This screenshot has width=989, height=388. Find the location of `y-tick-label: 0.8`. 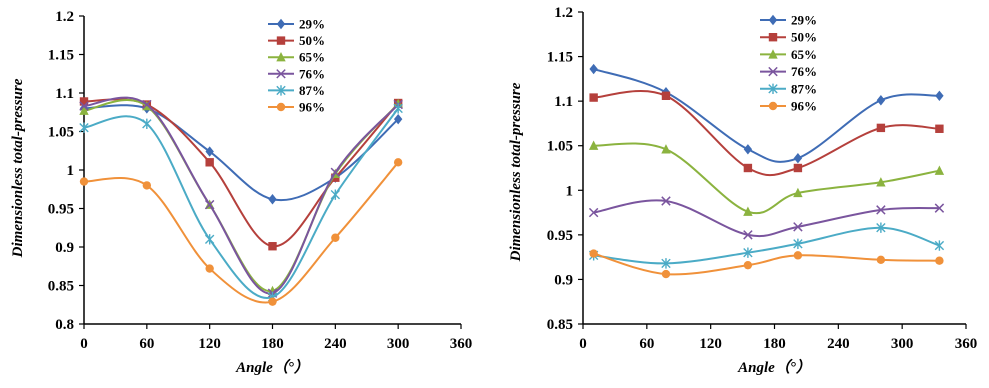

y-tick-label: 0.8 is located at coordinates (64, 325).